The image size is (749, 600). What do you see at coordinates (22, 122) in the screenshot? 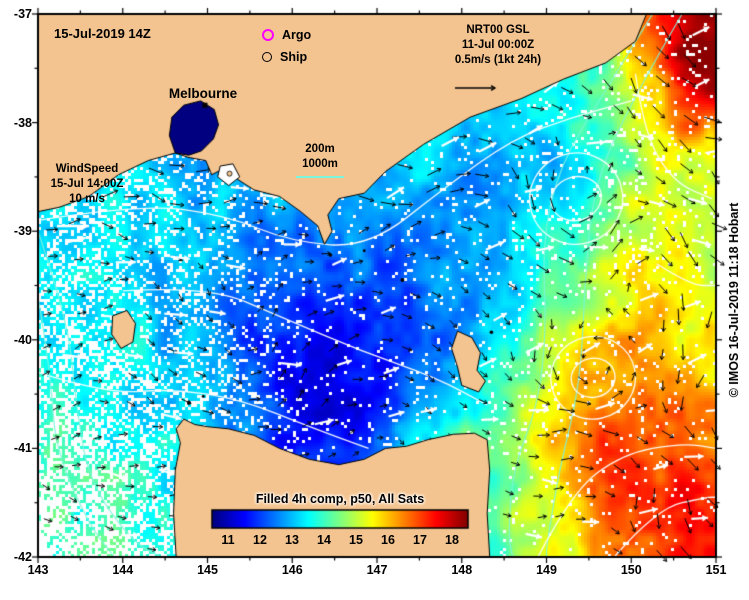
I see `y-tick-label: -38` at bounding box center [22, 122].